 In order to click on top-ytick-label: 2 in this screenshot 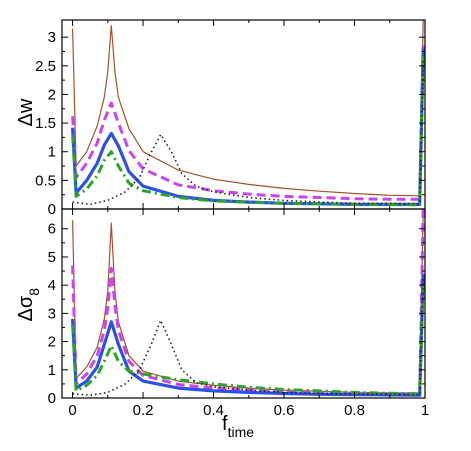, I will do `click(52, 94)`.